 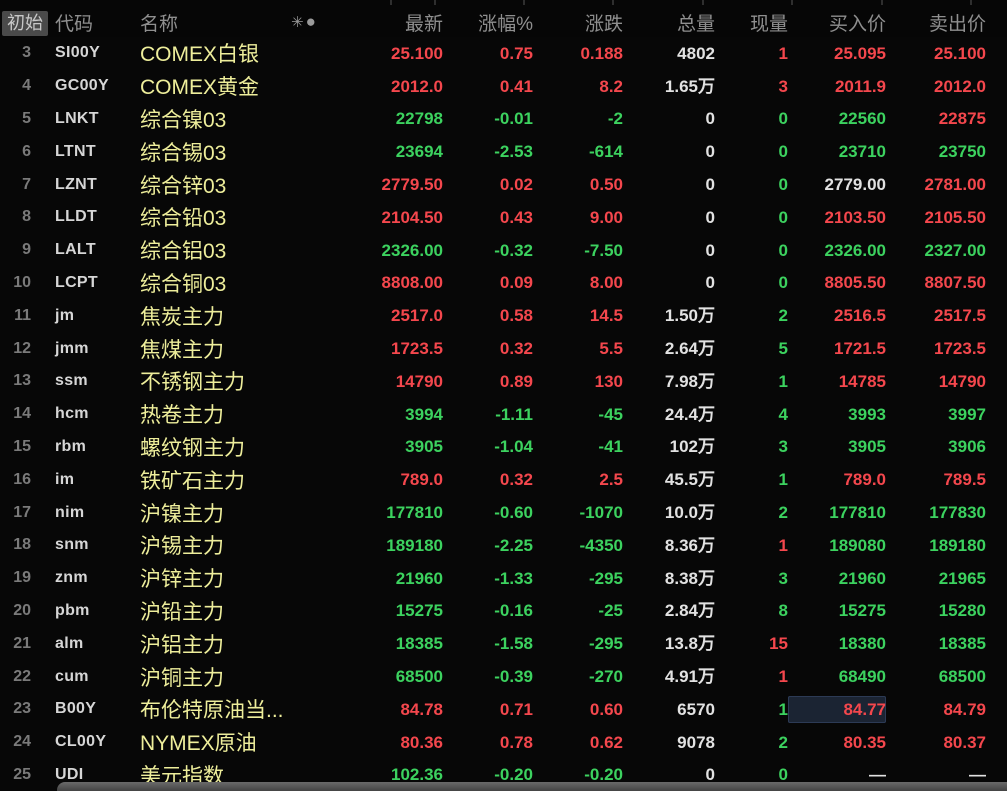 I want to click on last-price-cell: 68500, so click(x=419, y=677).